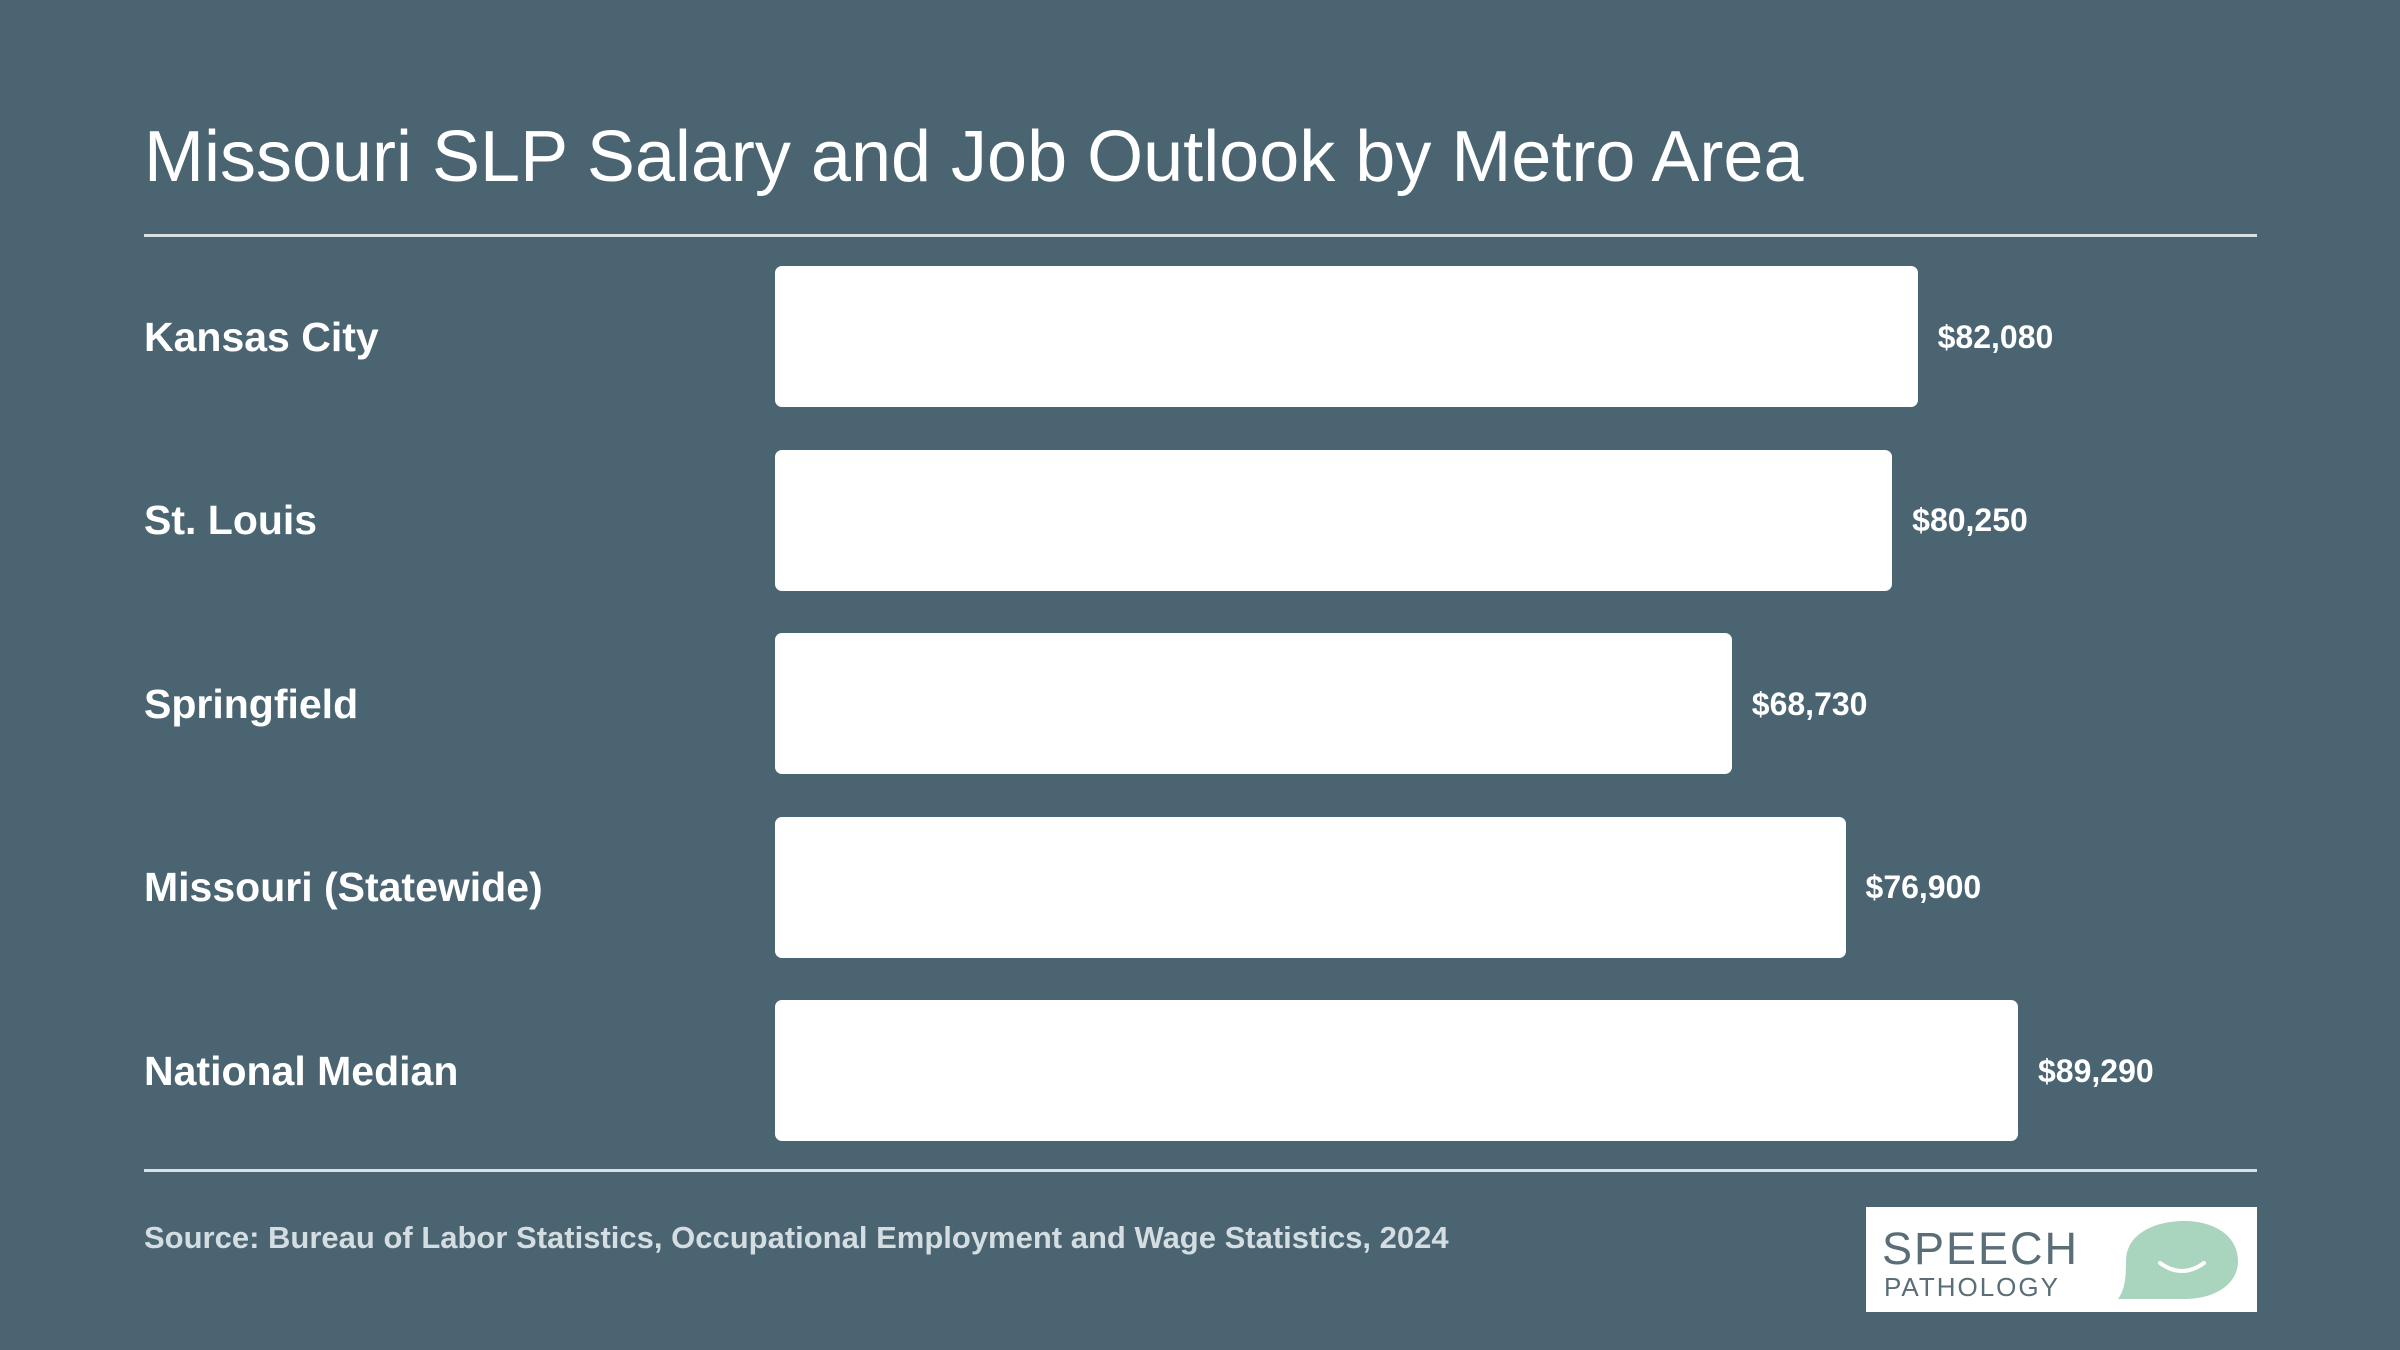 This screenshot has width=2400, height=1350. Describe the element at coordinates (2096, 1070) in the screenshot. I see `value-label: $89,290` at that location.